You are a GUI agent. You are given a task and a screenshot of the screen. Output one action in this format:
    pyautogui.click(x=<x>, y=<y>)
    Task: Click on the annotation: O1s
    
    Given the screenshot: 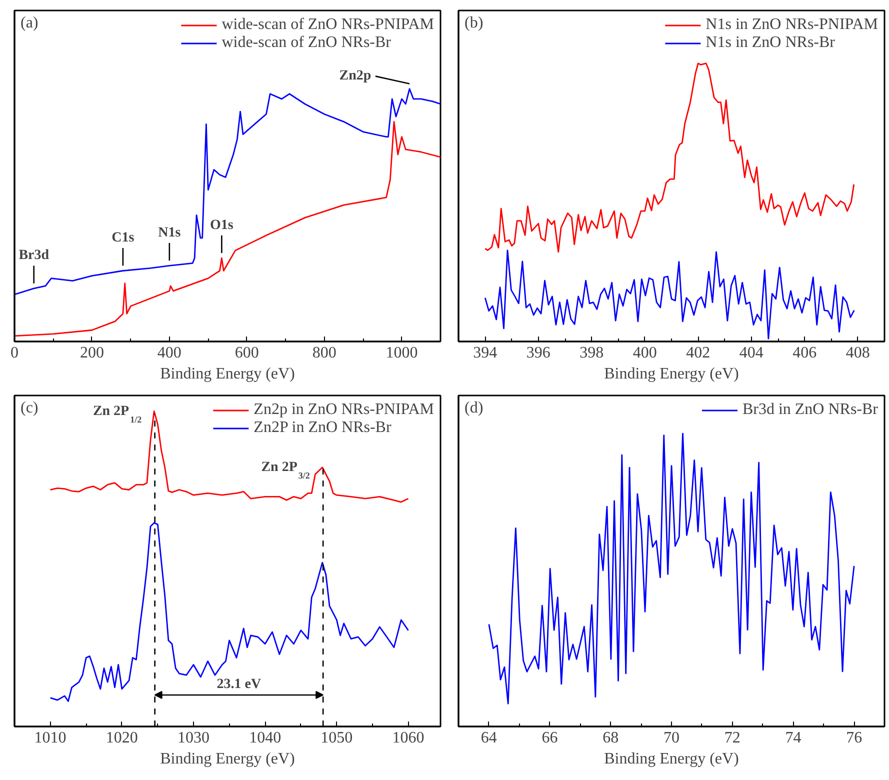 What is the action you would take?
    pyautogui.click(x=222, y=225)
    